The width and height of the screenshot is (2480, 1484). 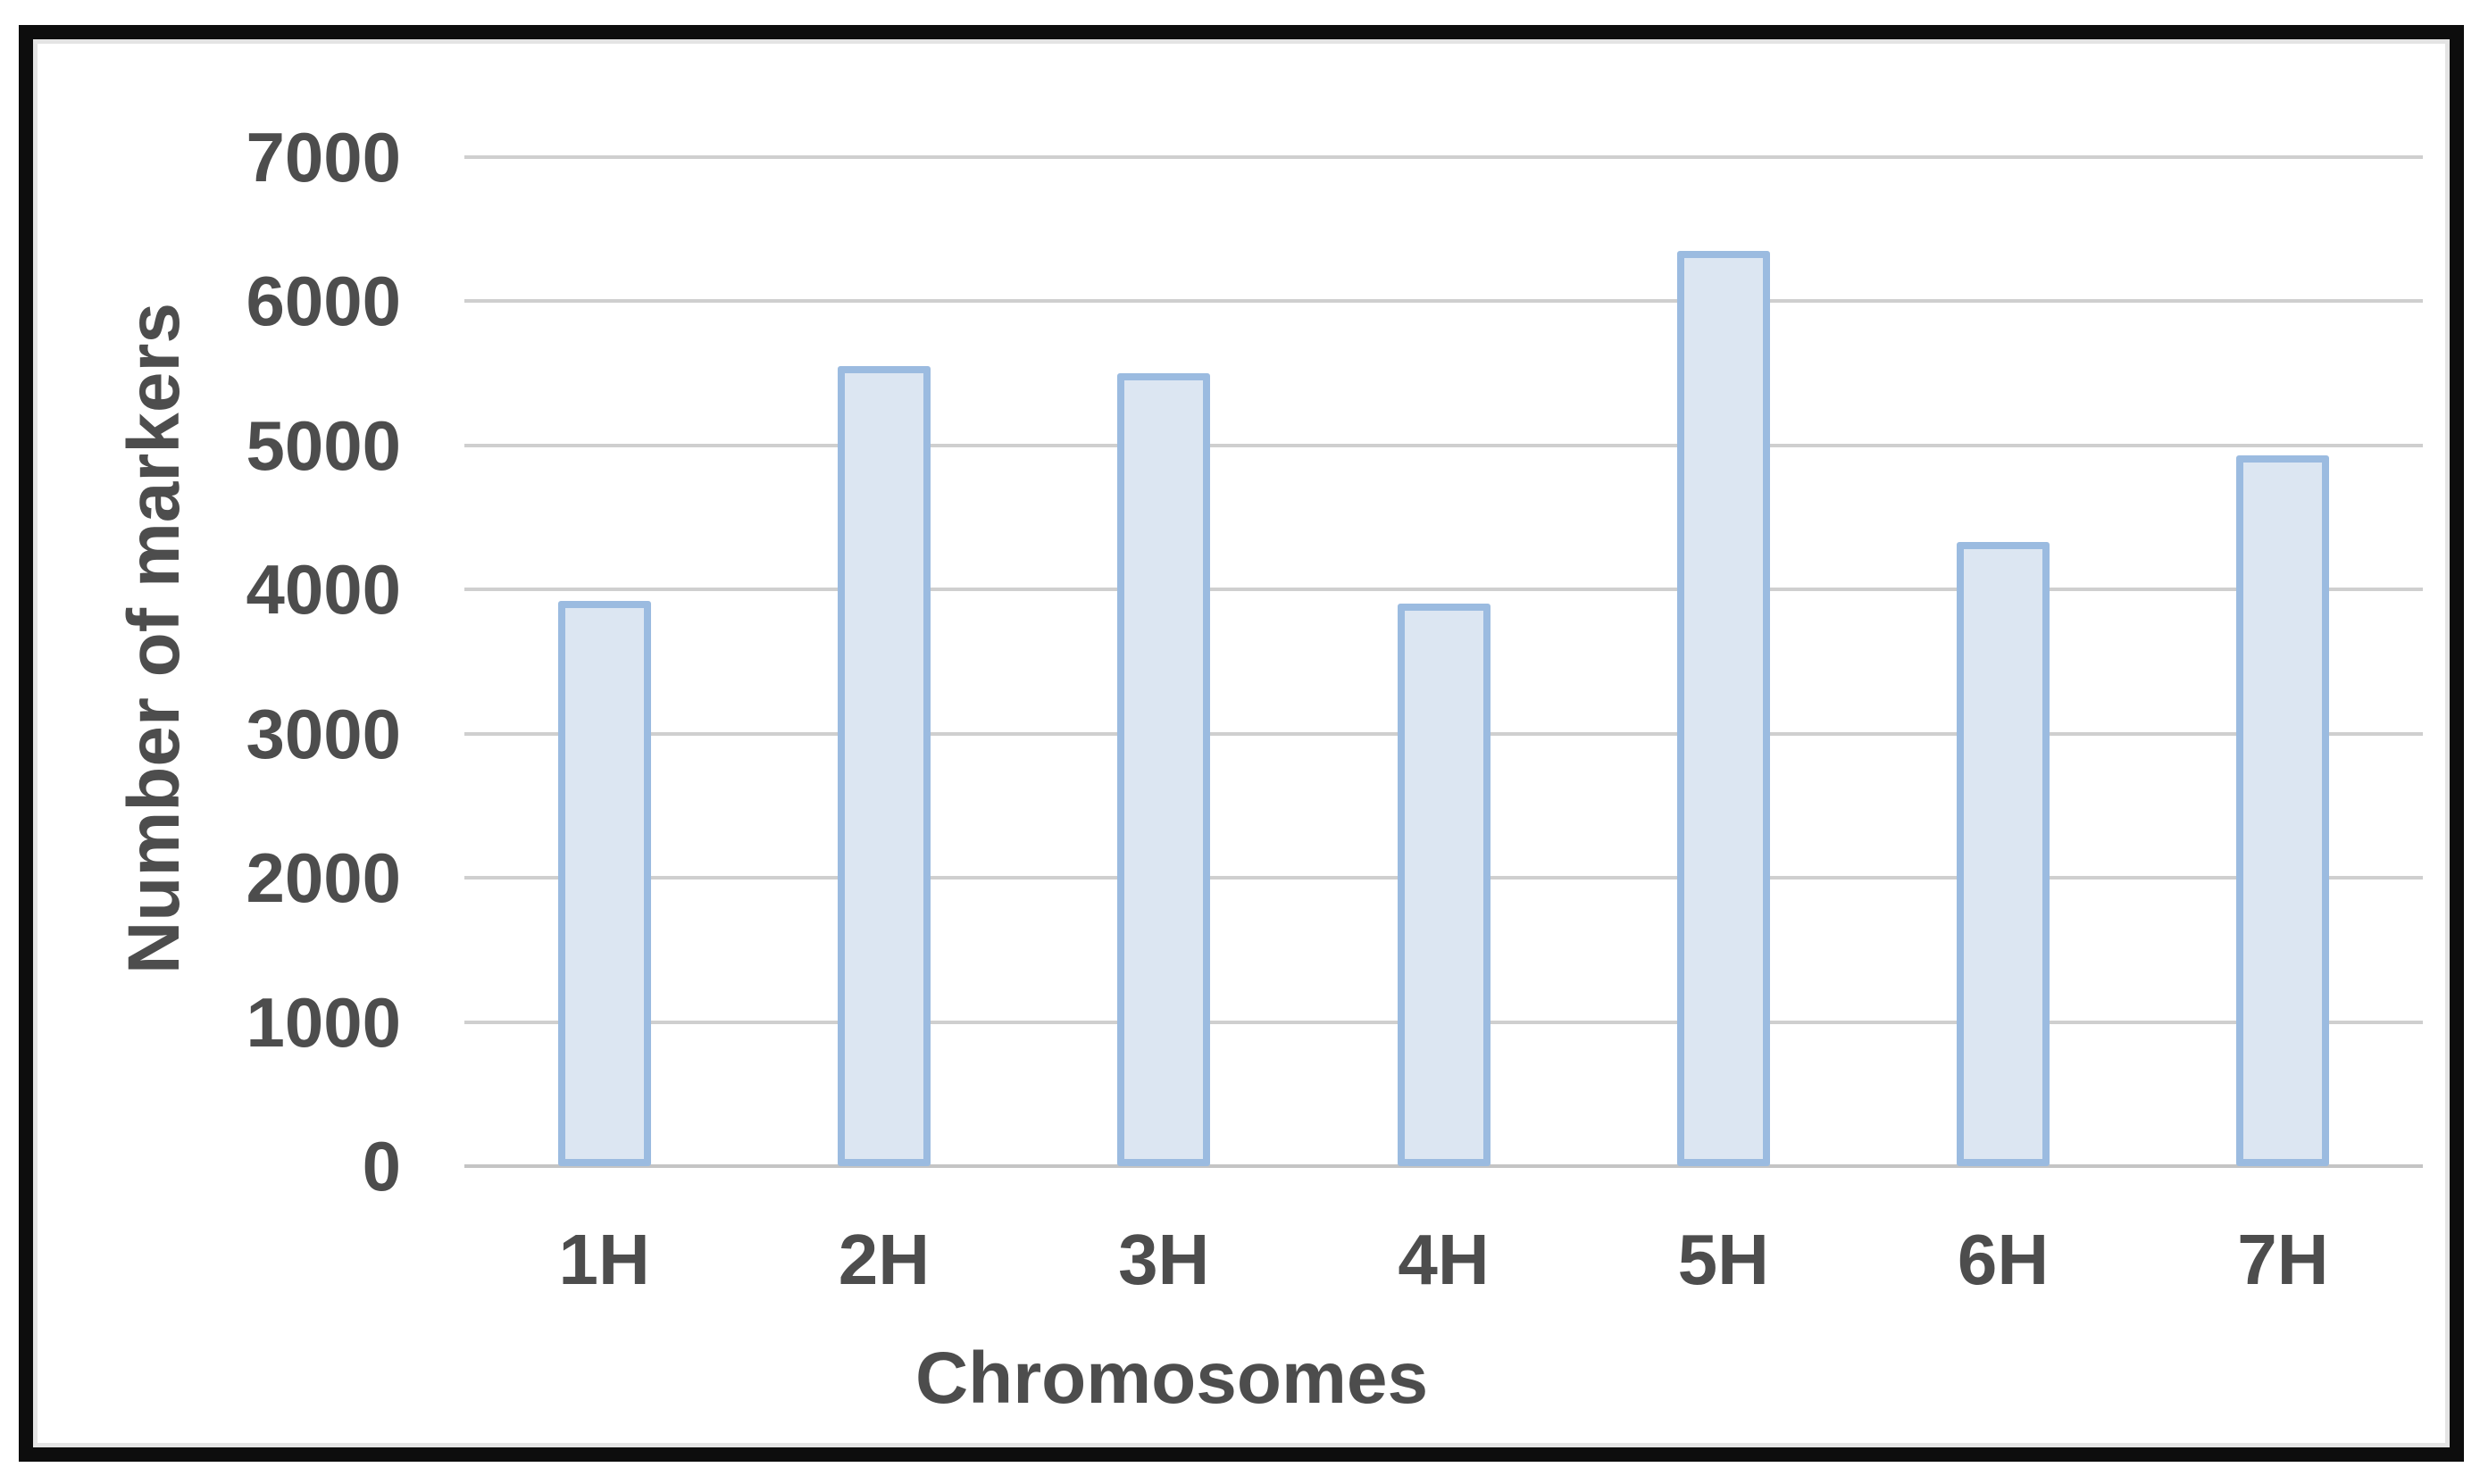 What do you see at coordinates (2004, 1259) in the screenshot?
I see `x-tick-label-6H: 6H` at bounding box center [2004, 1259].